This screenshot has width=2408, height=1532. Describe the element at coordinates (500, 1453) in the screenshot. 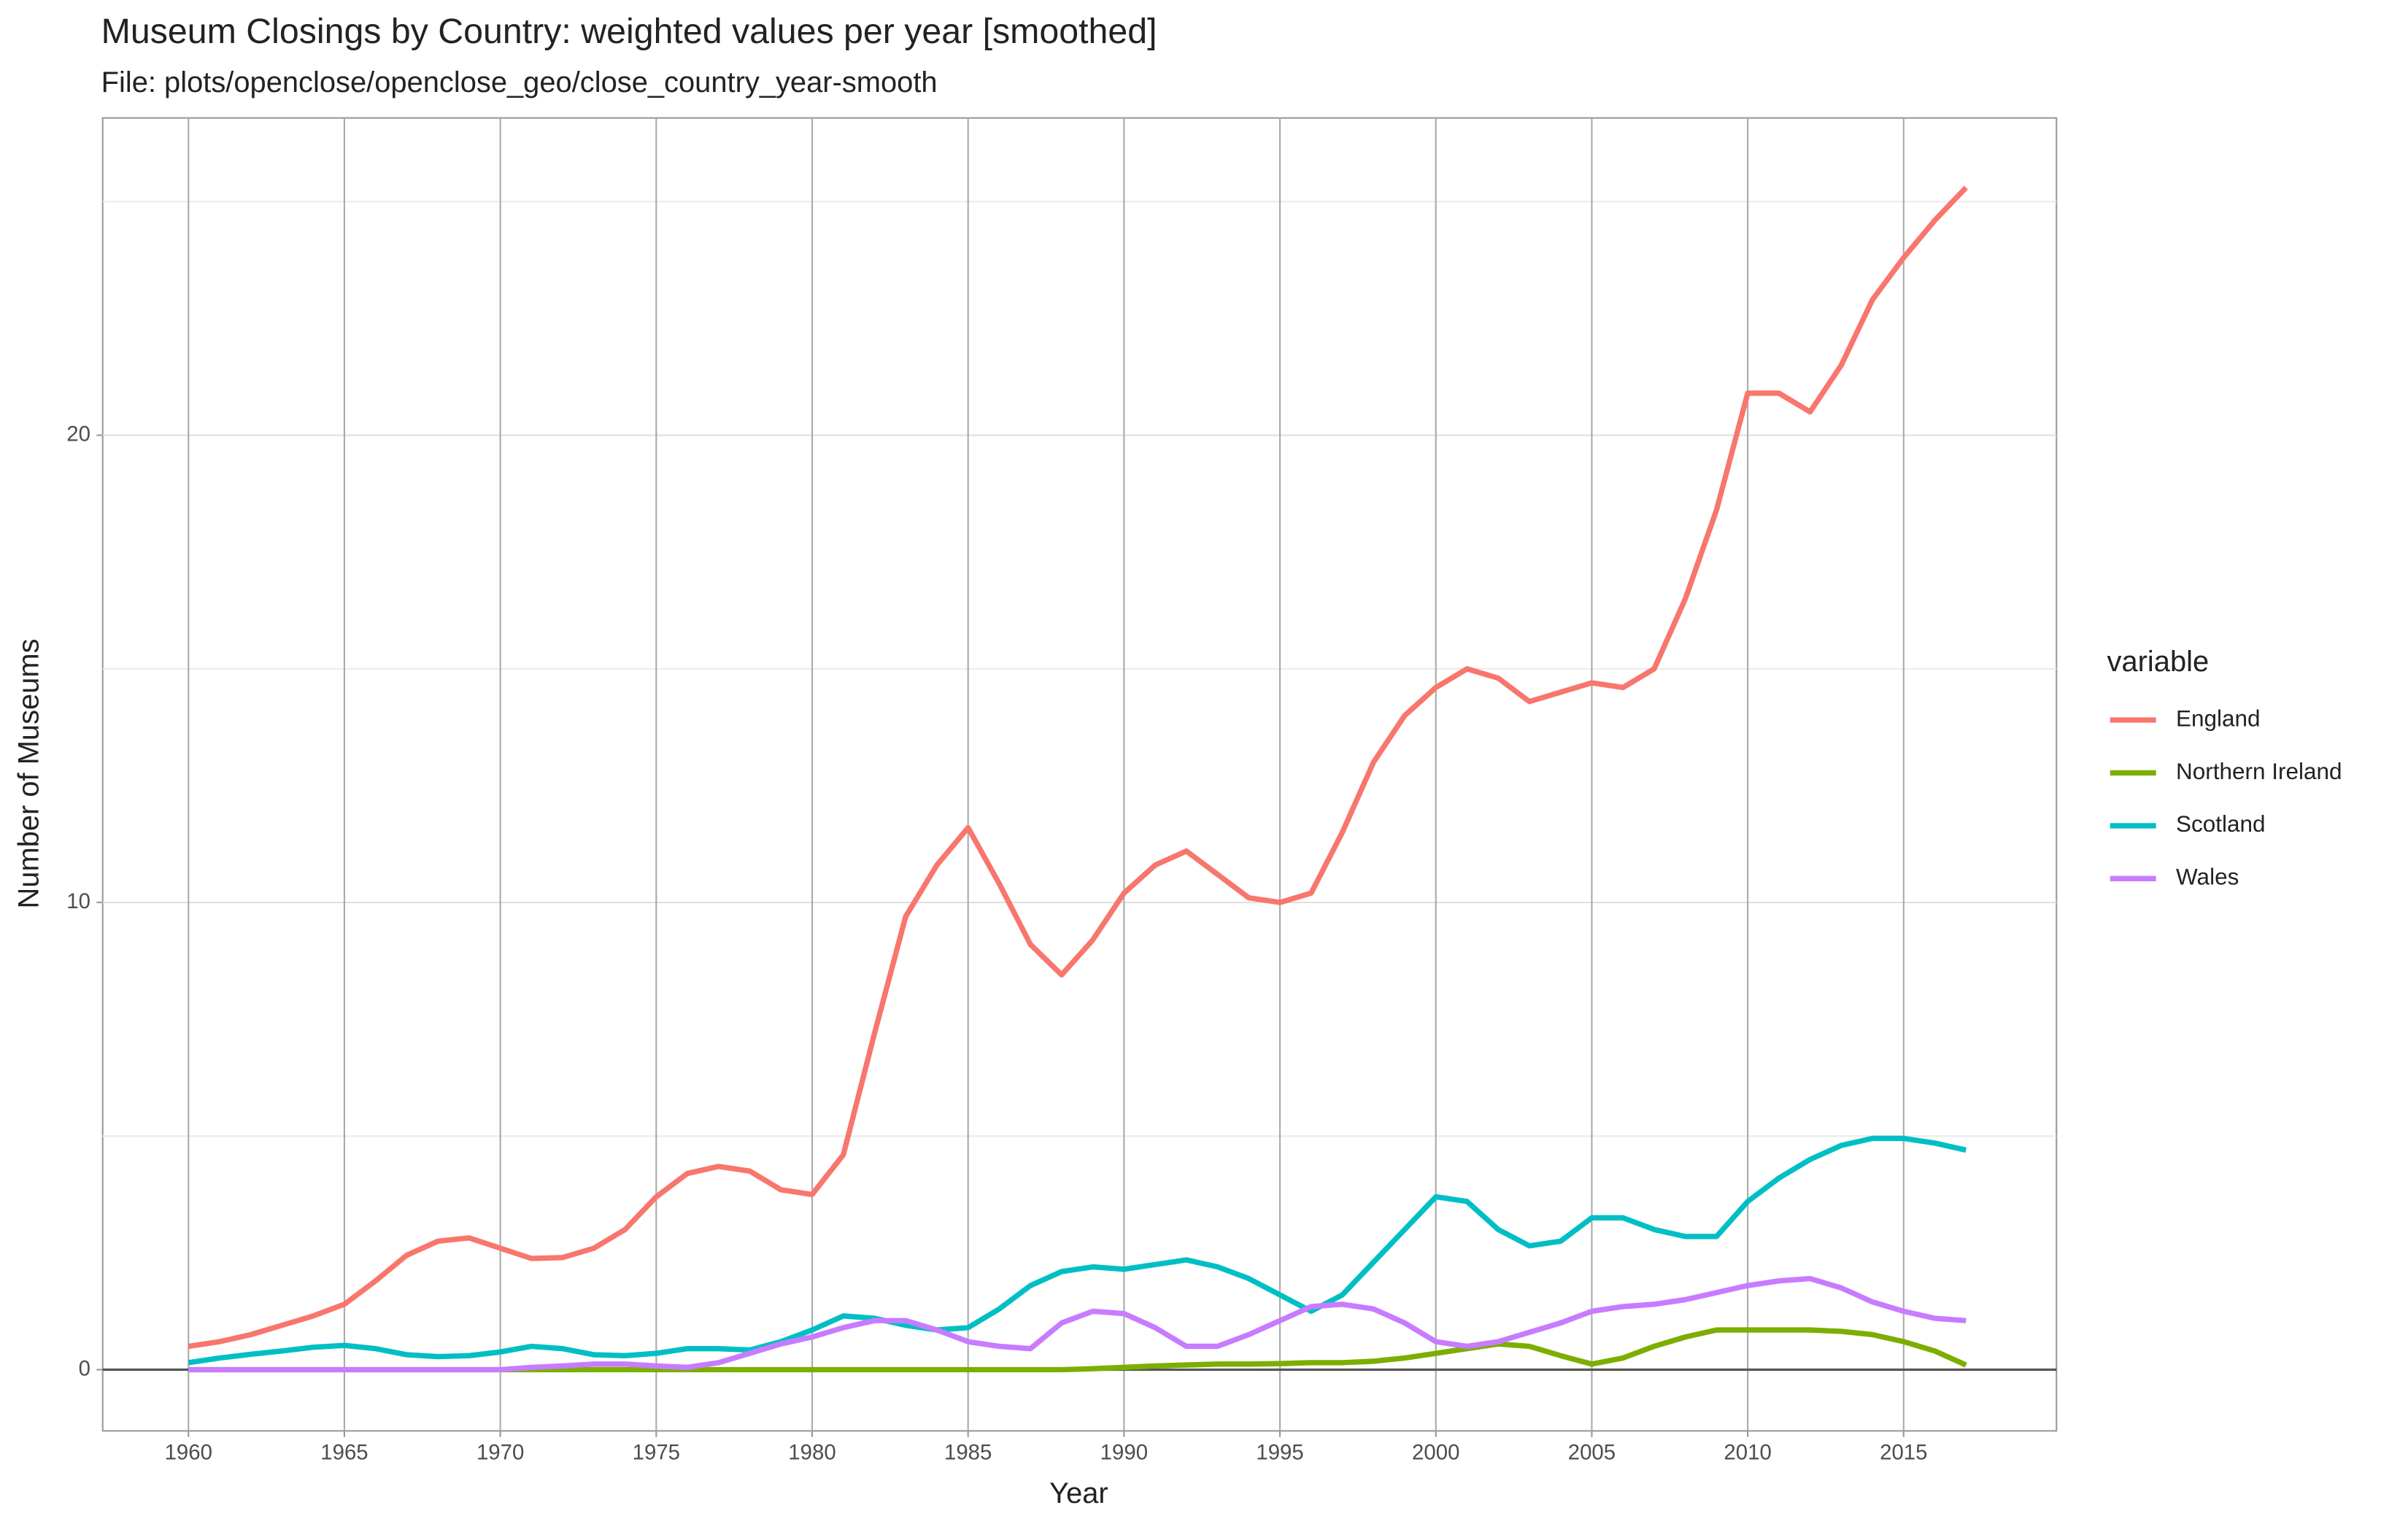

I see `x-tick-label: 1970` at that location.